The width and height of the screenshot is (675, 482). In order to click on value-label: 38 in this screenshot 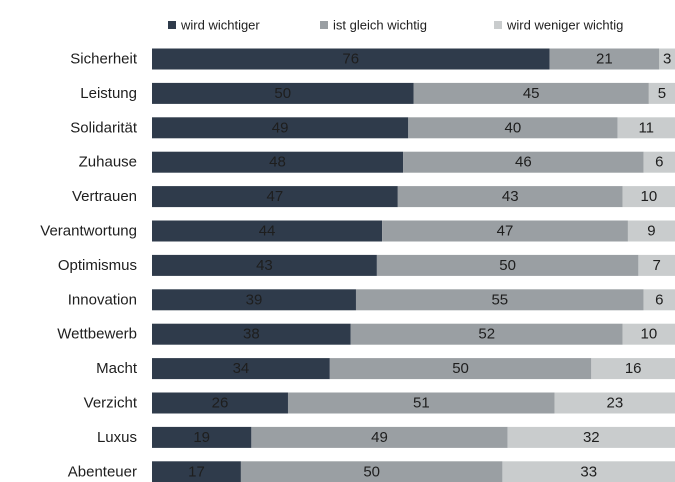, I will do `click(251, 334)`.